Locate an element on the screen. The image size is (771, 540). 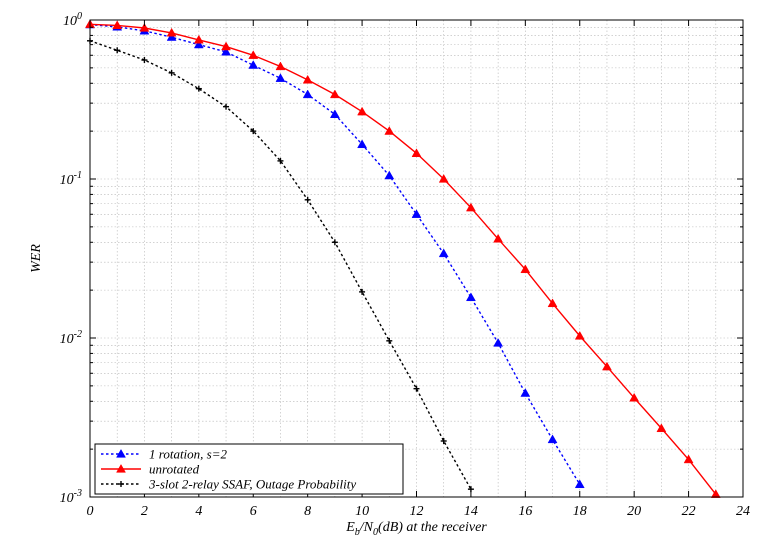
x-tick-label: 6 is located at coordinates (253, 511).